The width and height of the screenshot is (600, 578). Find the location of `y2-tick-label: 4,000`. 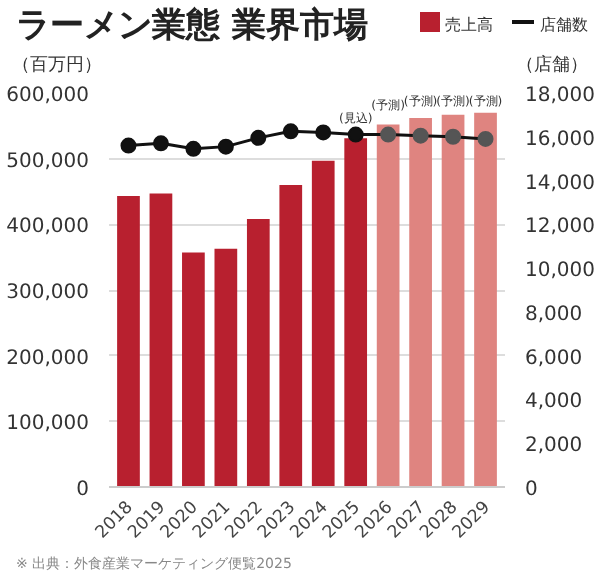

y2-tick-label: 4,000 is located at coordinates (554, 402).